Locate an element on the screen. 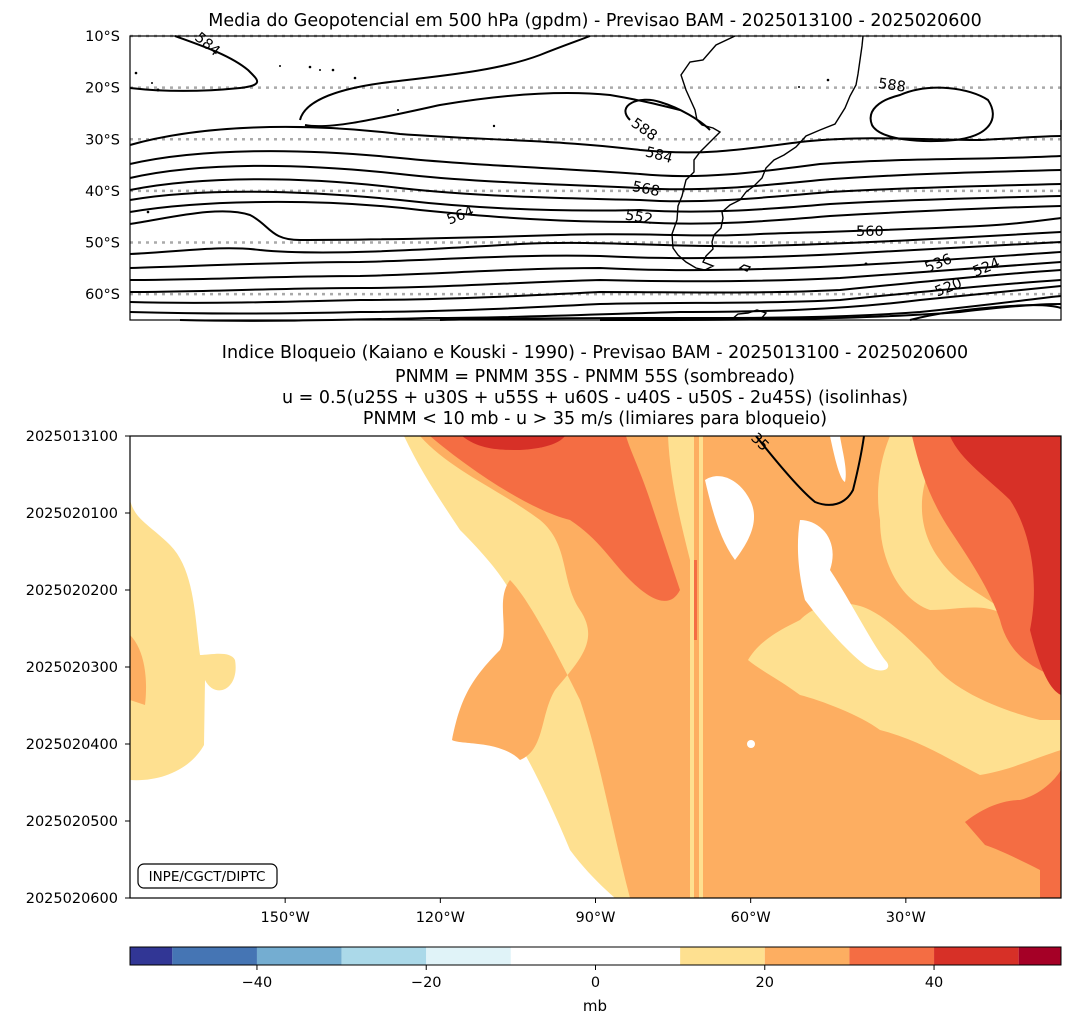 This screenshot has height=1029, width=1071. contour-label: 584 is located at coordinates (658, 155).